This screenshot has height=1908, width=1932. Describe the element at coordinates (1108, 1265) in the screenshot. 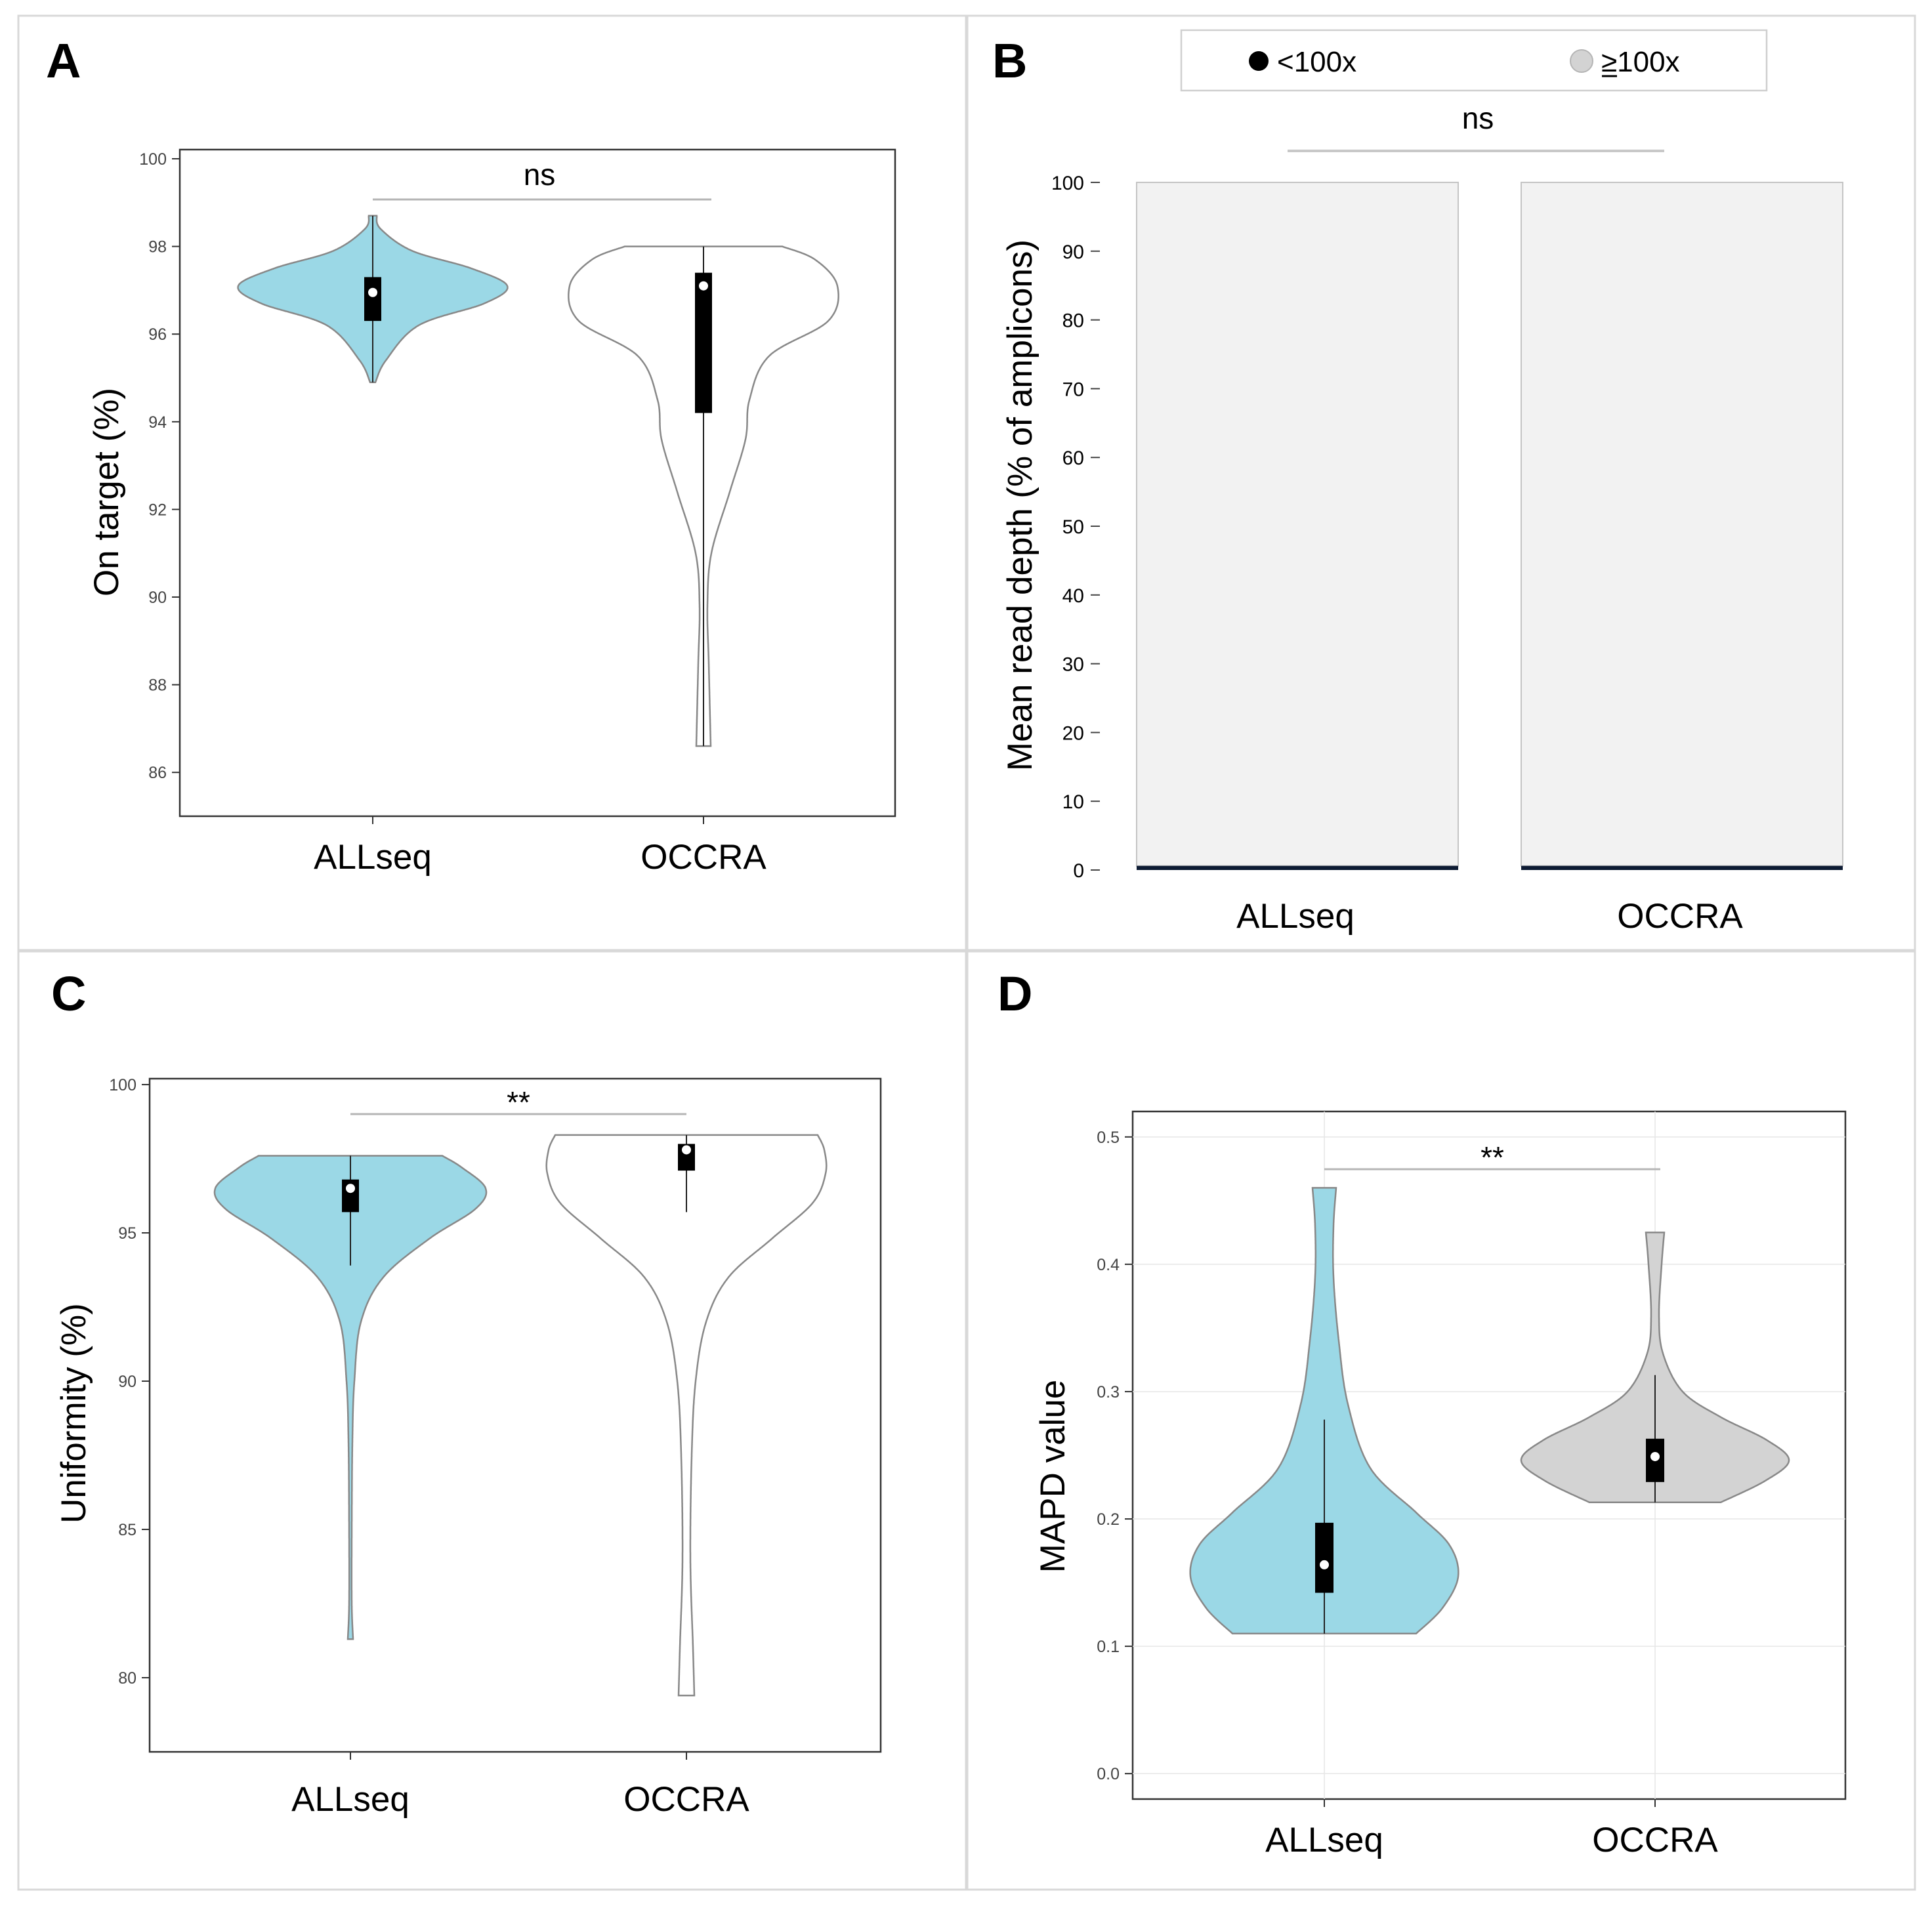

I see `y-tick-label: 0.4` at that location.